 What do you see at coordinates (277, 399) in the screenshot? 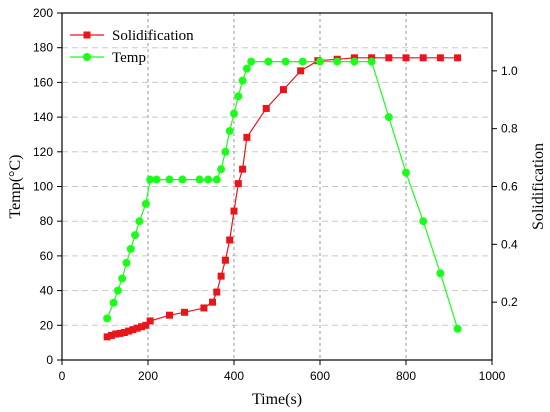
I see `x-axis-title: Time(s)` at bounding box center [277, 399].